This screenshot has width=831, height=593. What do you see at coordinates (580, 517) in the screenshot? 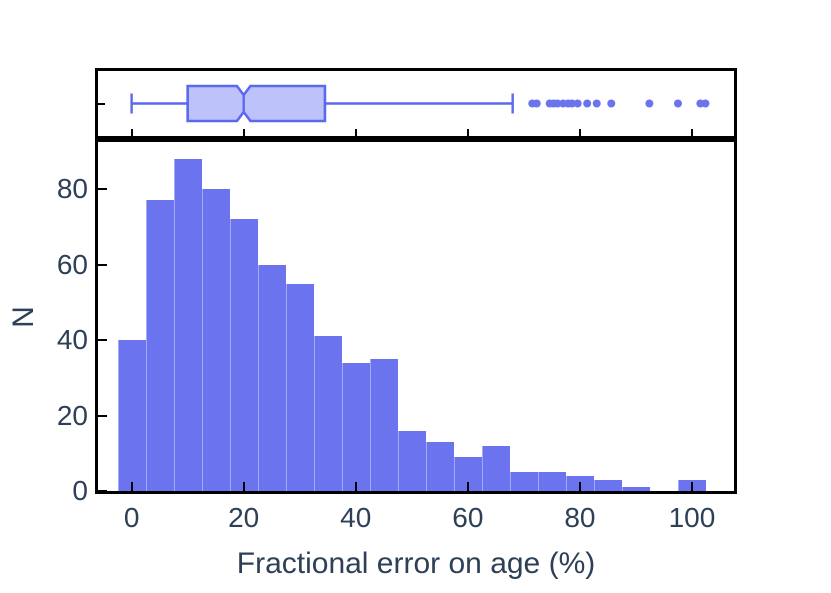
I see `x-tick-label: 80` at bounding box center [580, 517].